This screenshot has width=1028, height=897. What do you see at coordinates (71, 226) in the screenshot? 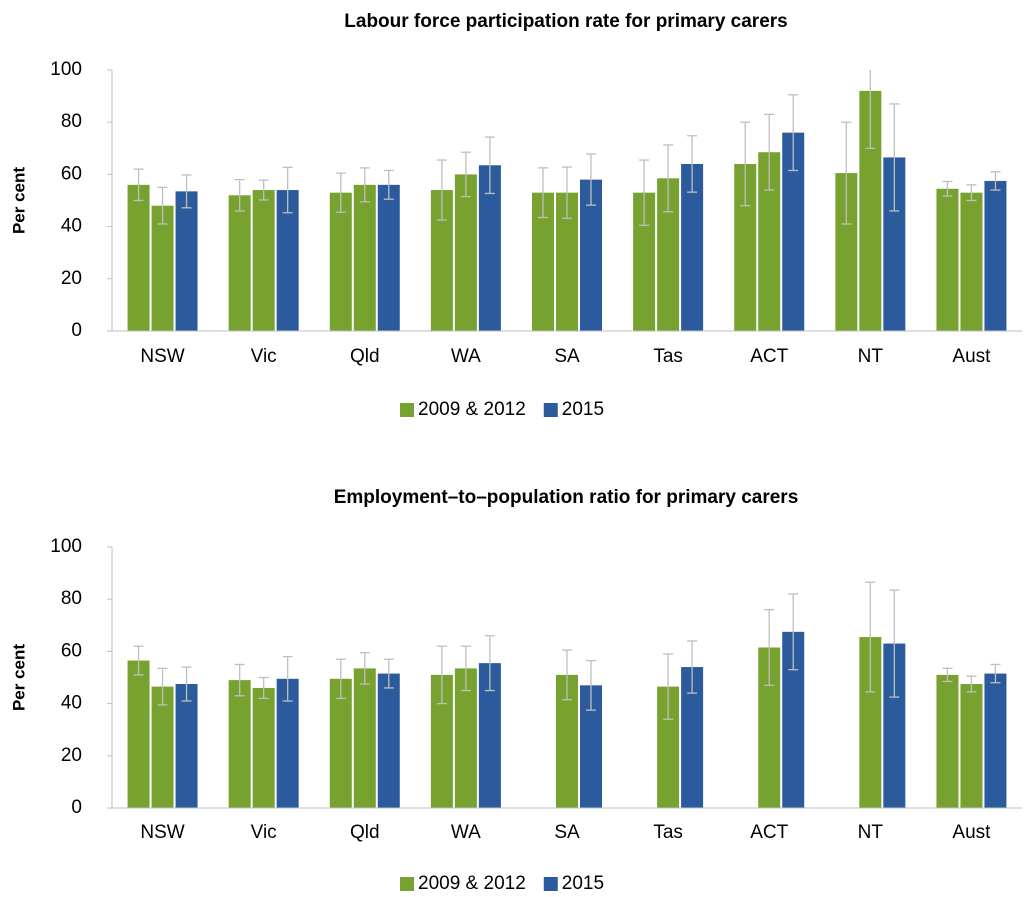
I see `y-tick-label: 40` at bounding box center [71, 226].